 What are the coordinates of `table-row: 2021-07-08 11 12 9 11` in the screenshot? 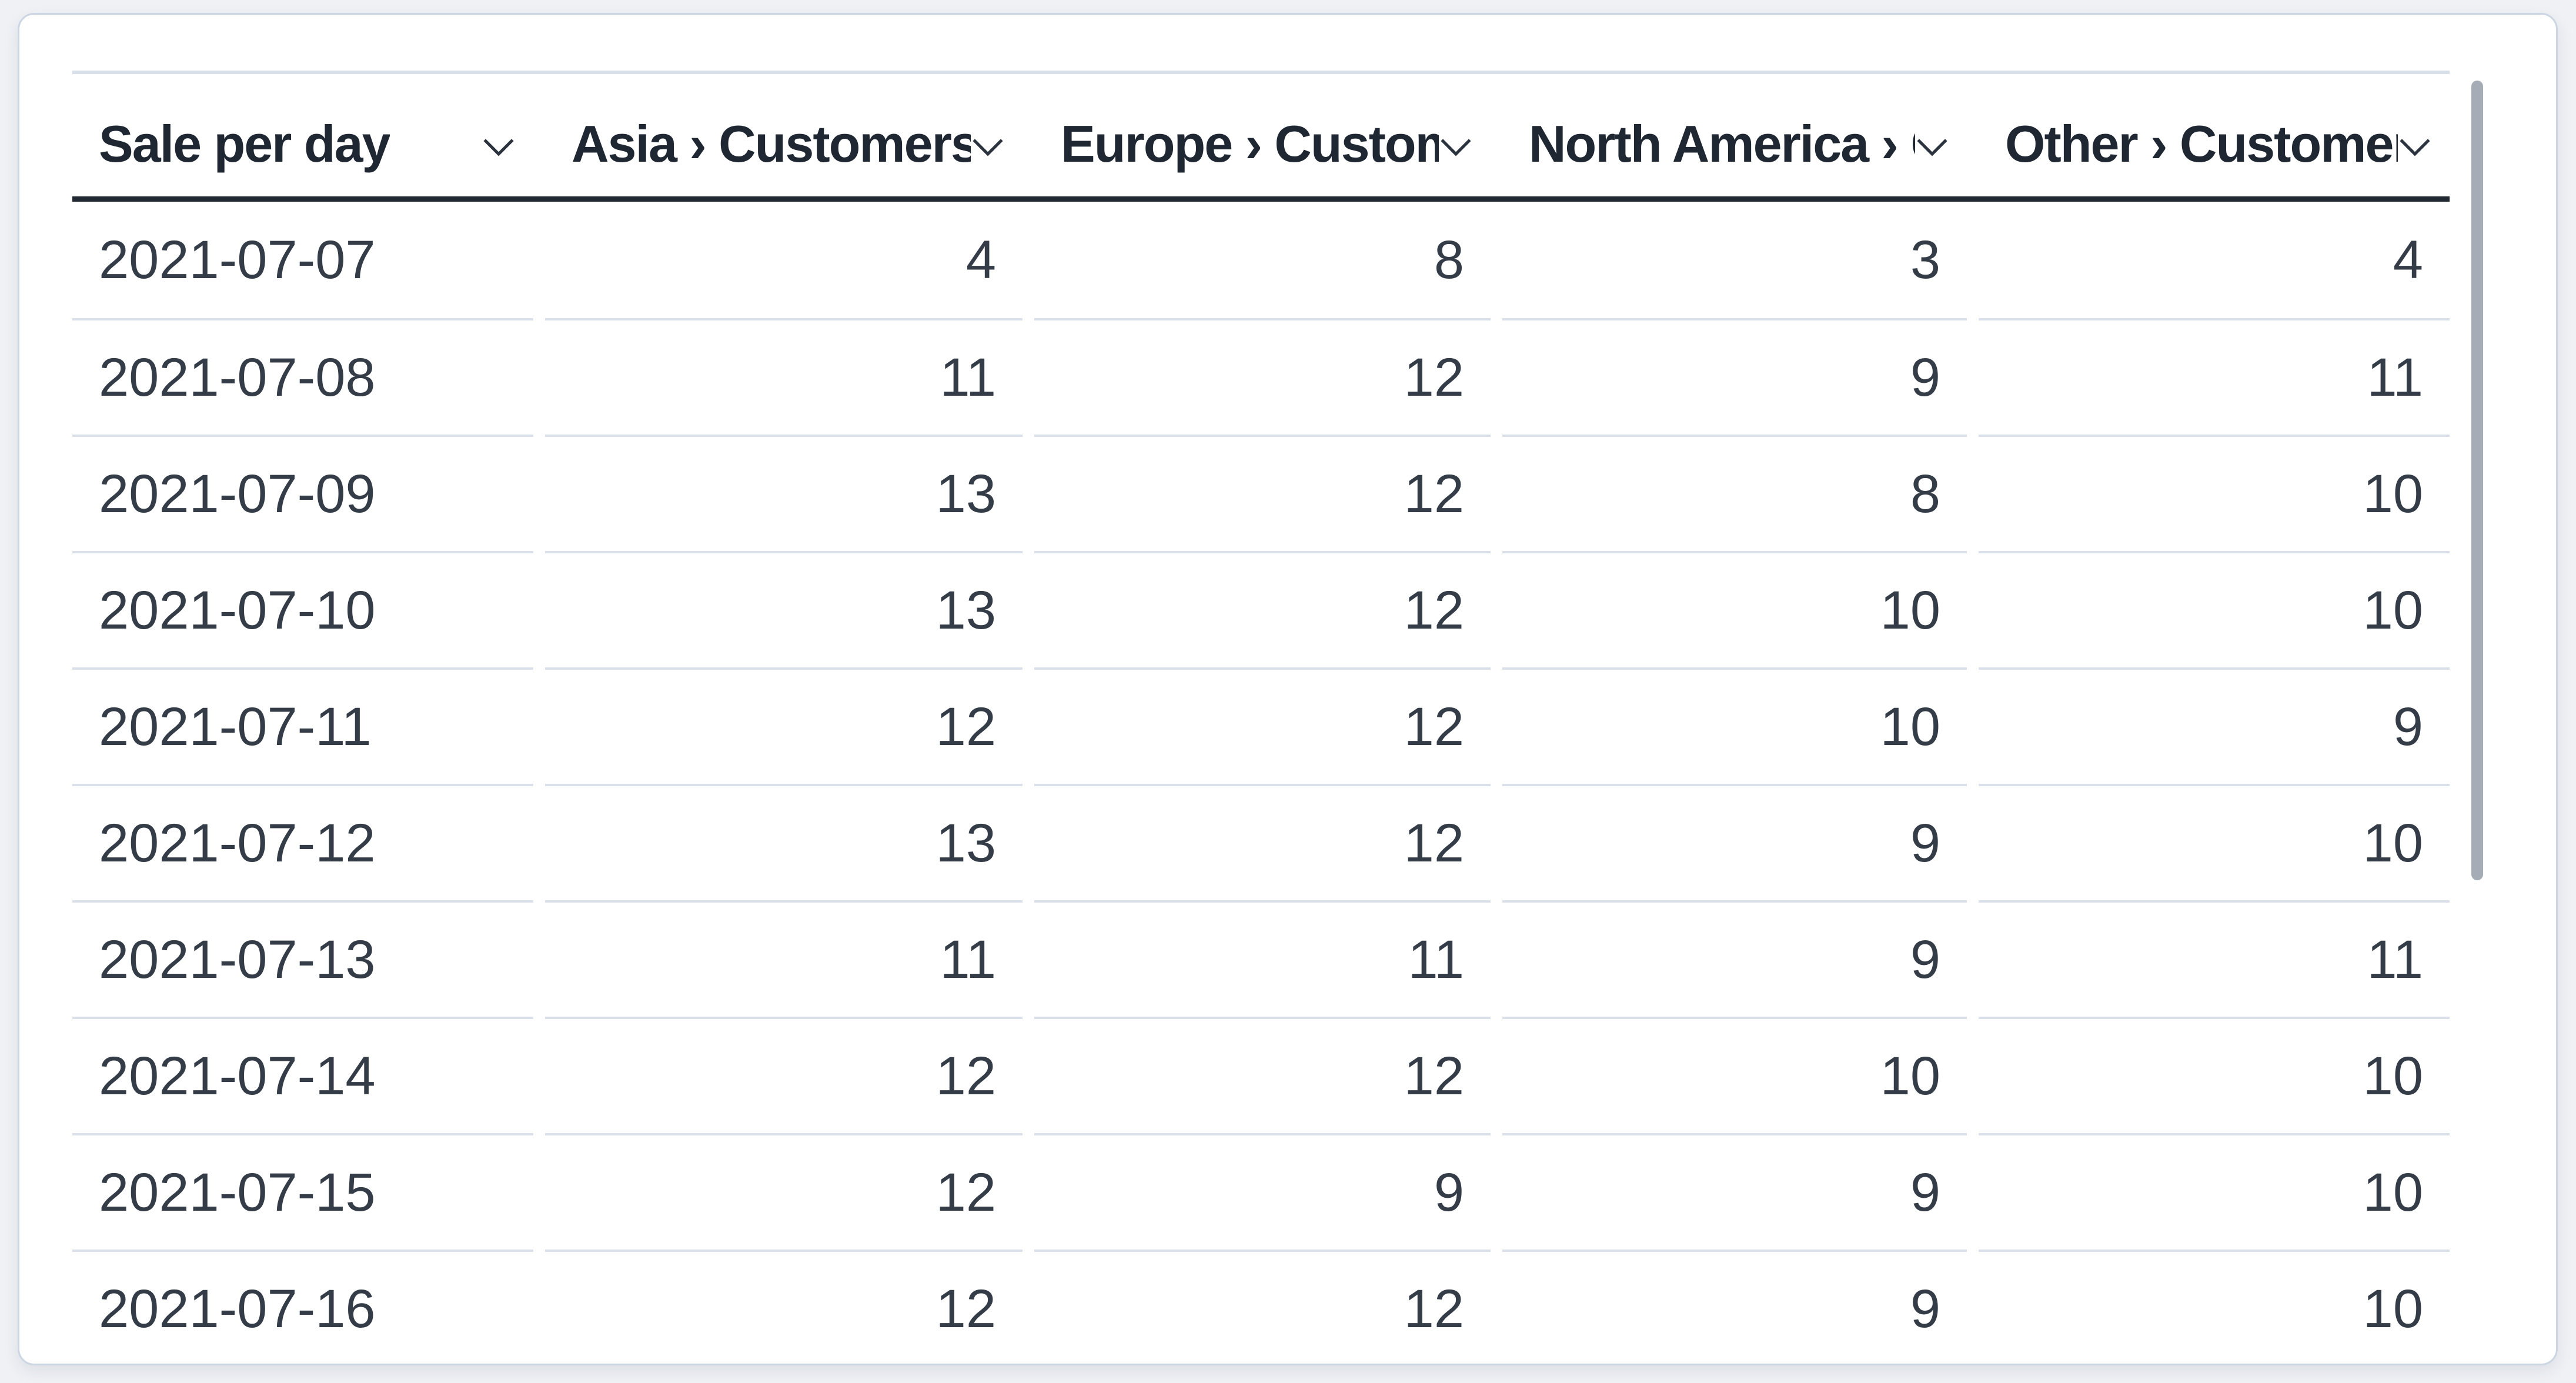 It's located at (1261, 376).